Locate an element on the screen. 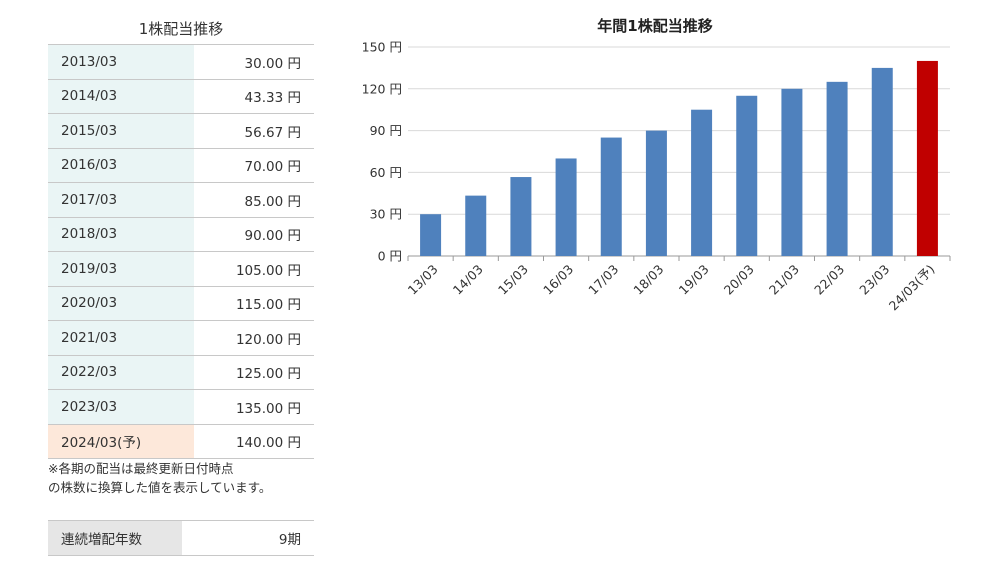 This screenshot has height=562, width=985. table-row: 2019/03 105.00 円 is located at coordinates (181, 269).